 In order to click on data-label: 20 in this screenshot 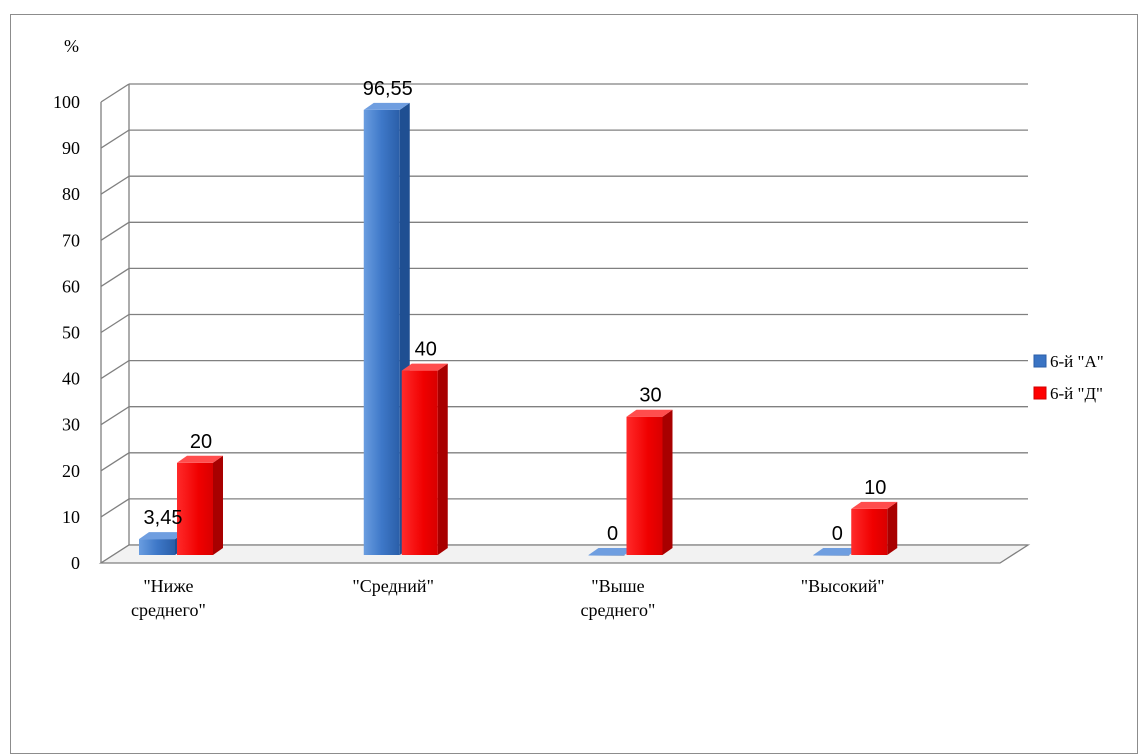, I will do `click(201, 442)`.